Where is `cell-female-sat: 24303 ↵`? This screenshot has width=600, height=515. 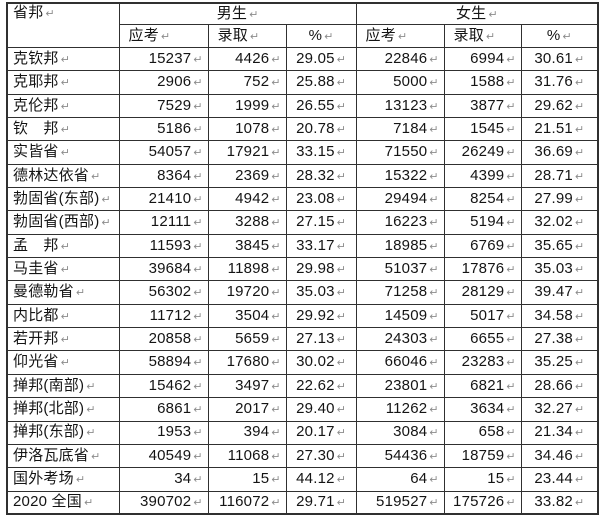
cell-female-sat: 24303 ↵ is located at coordinates (400, 339).